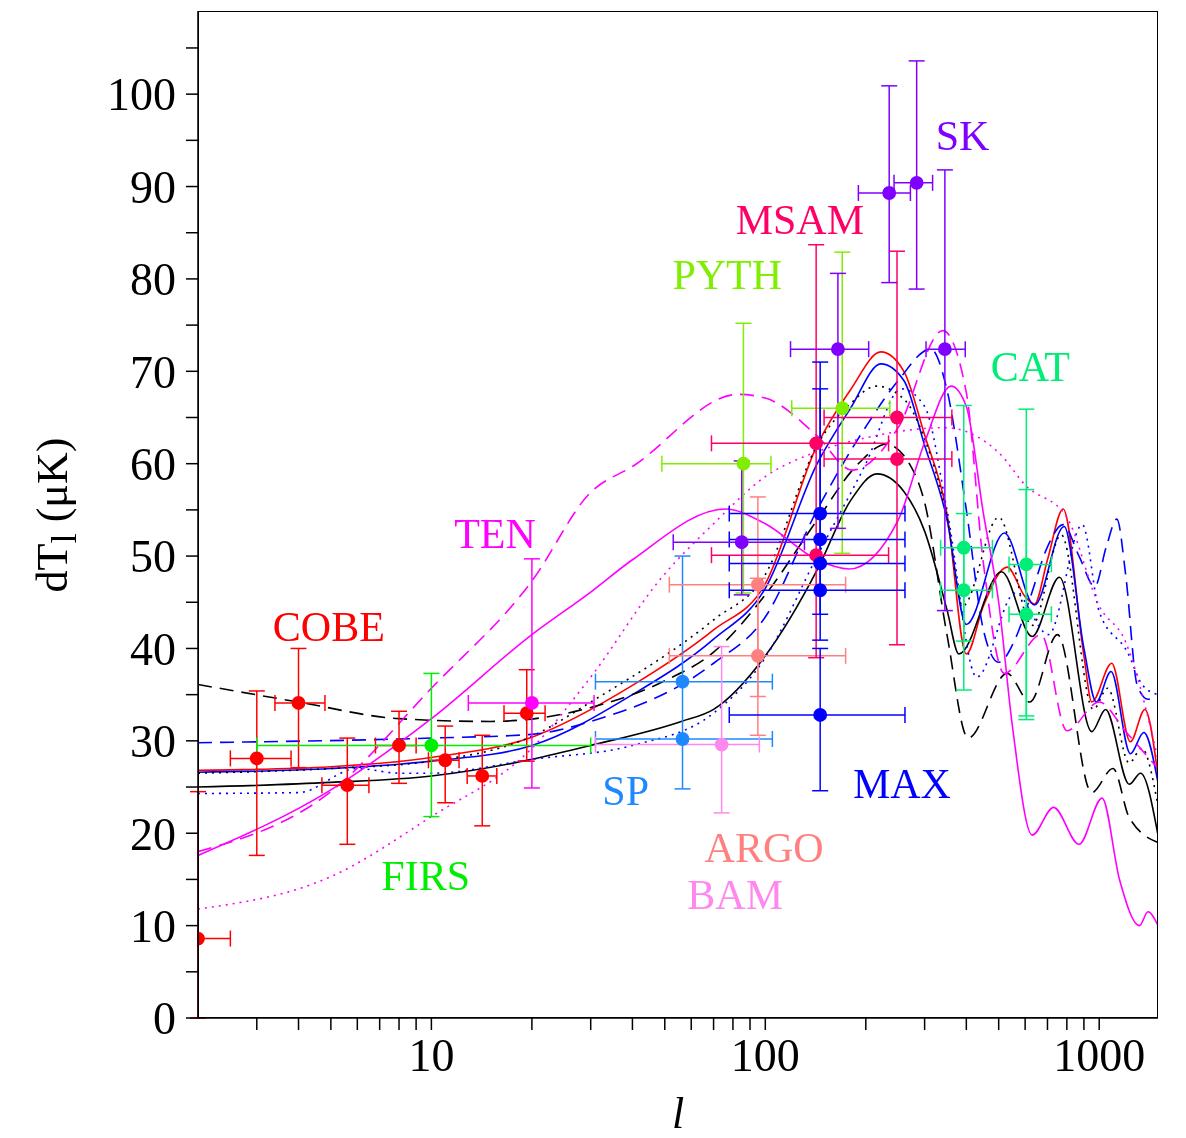 The height and width of the screenshot is (1138, 1186). Describe the element at coordinates (800, 220) in the screenshot. I see `text: MSAM` at that location.